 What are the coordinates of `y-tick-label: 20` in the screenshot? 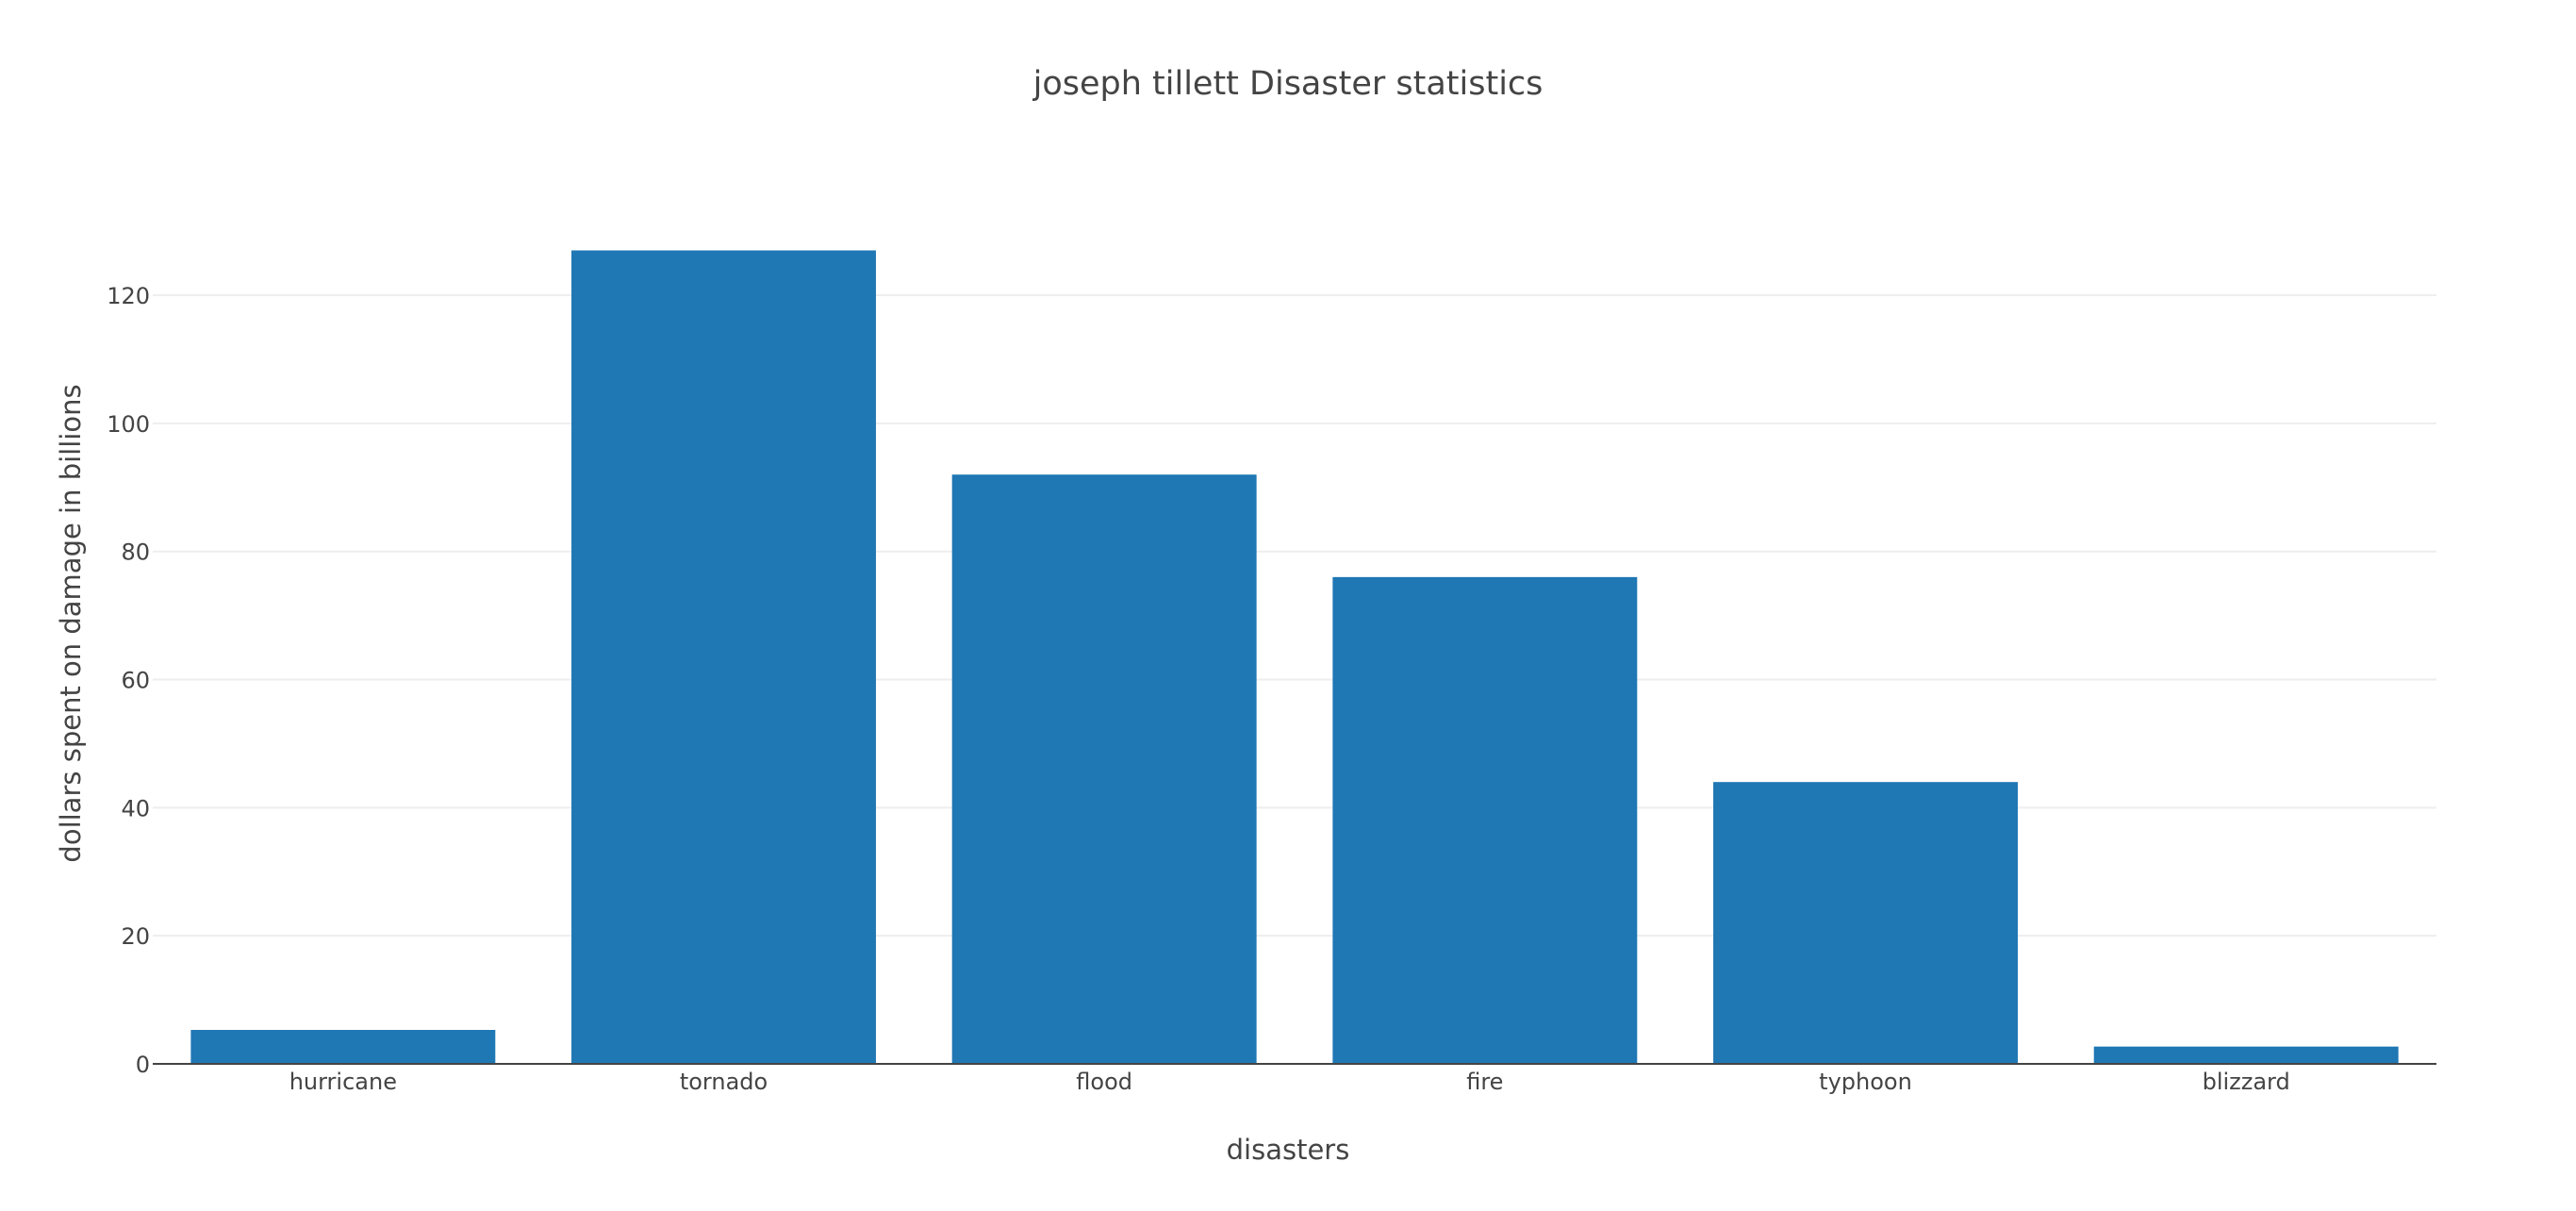 It's located at (135, 937).